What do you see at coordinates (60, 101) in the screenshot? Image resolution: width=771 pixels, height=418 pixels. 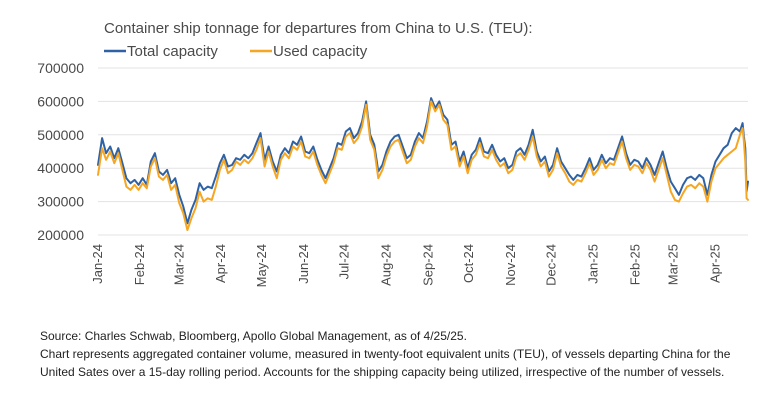 I see `y-tick-label: 600000` at bounding box center [60, 101].